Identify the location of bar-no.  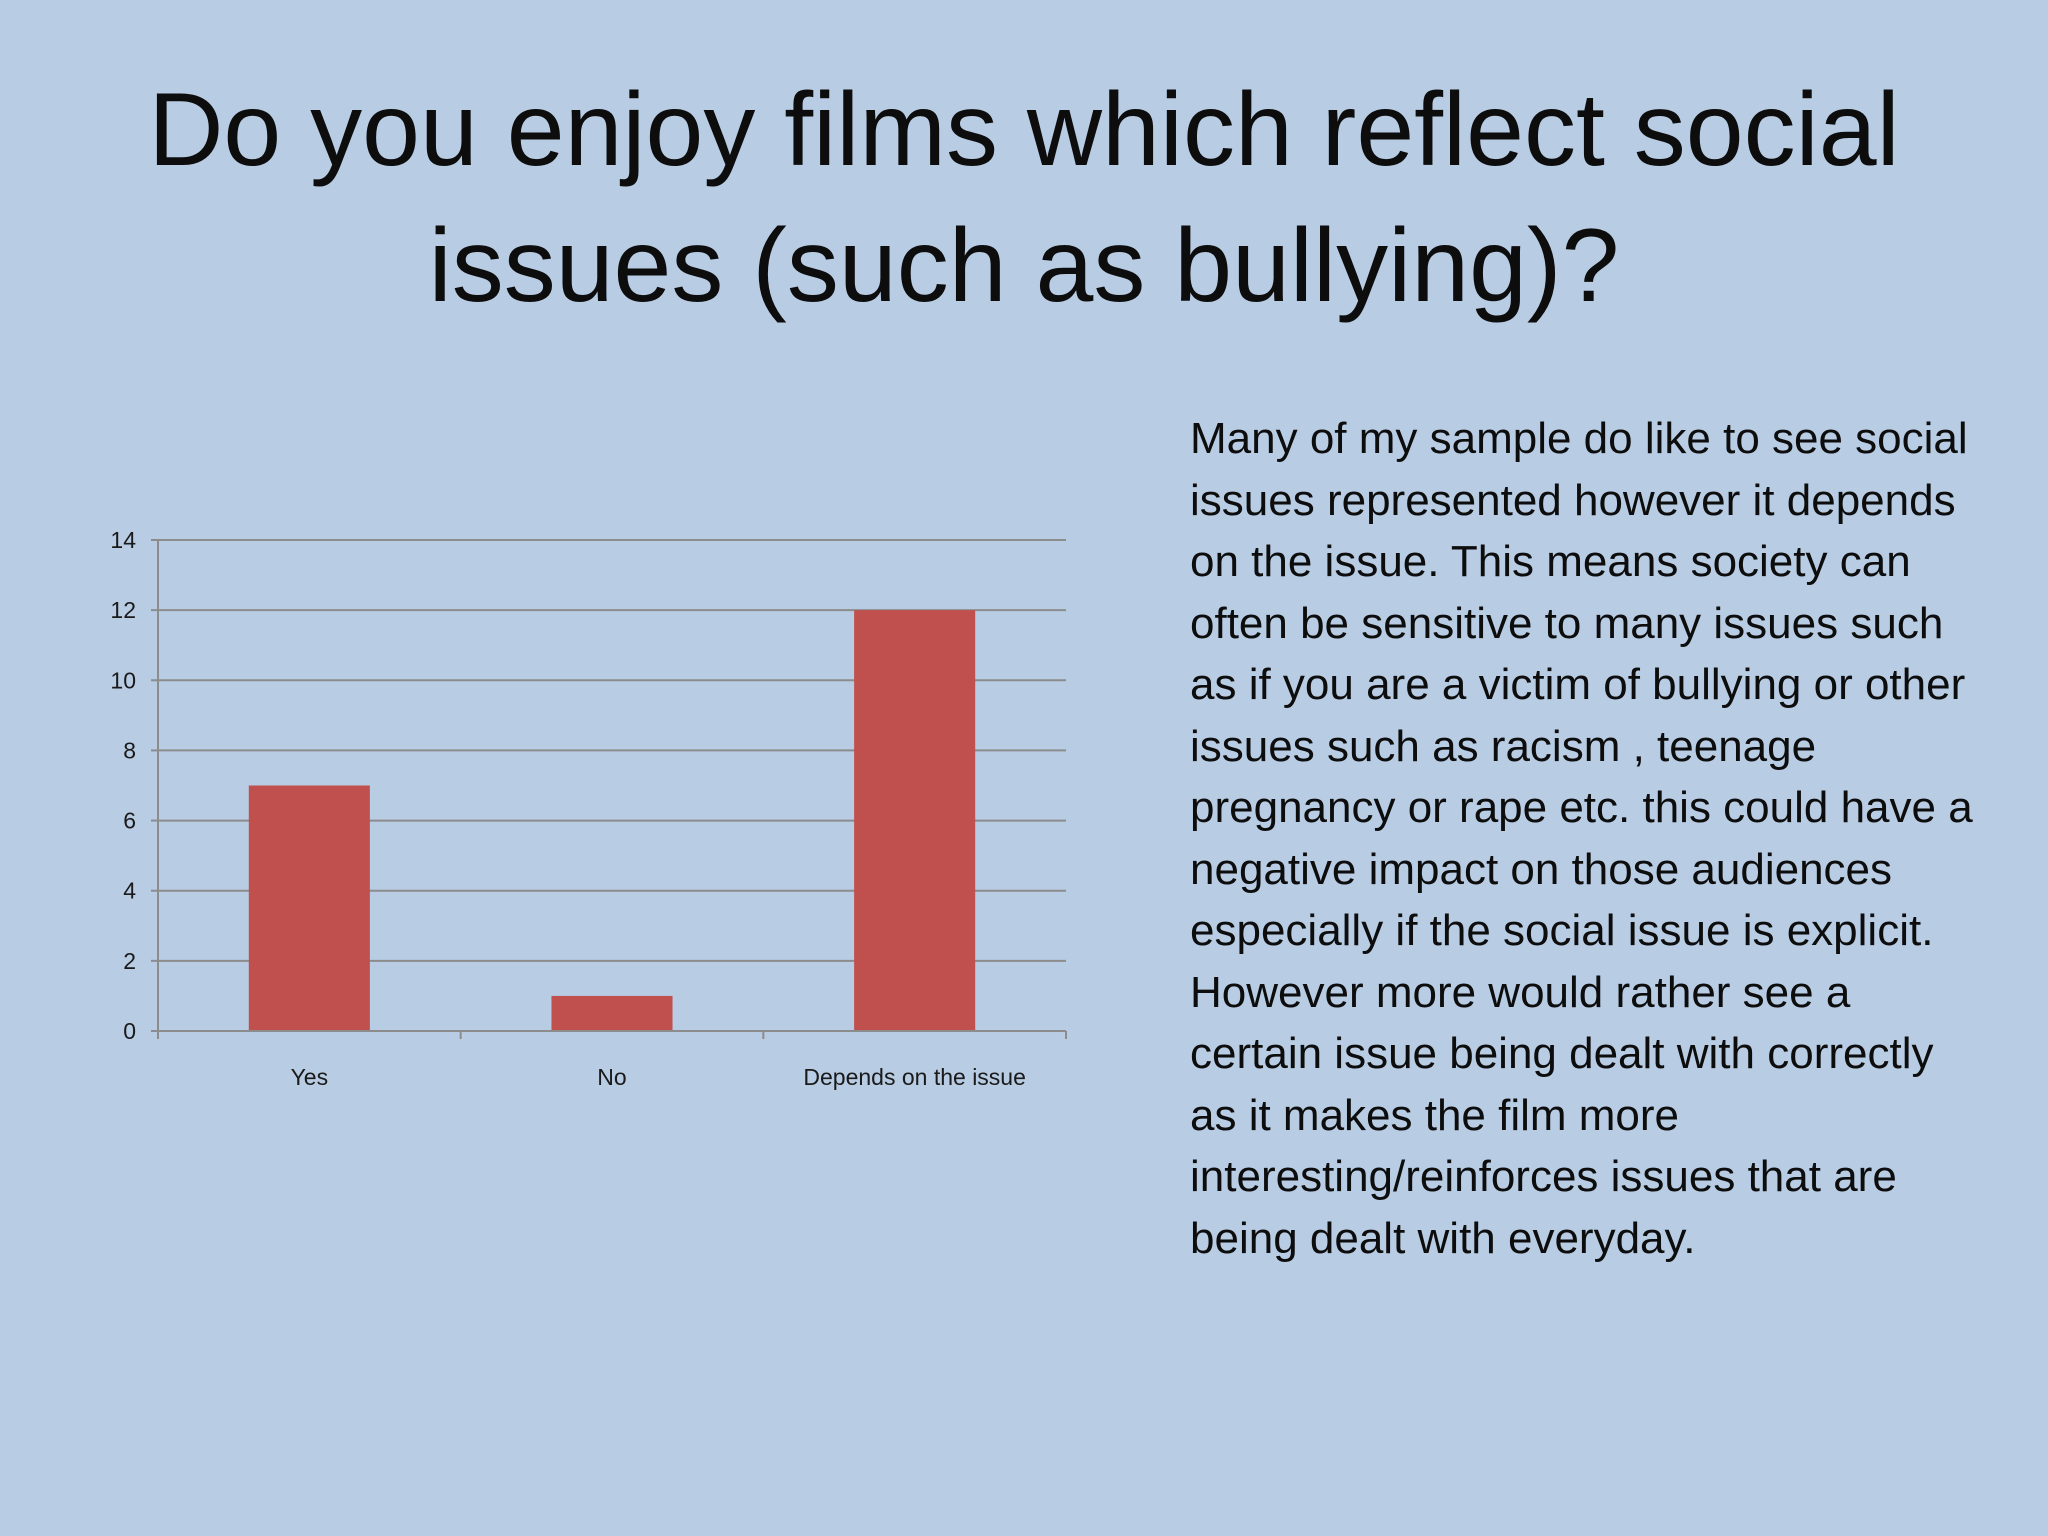
(612, 1013).